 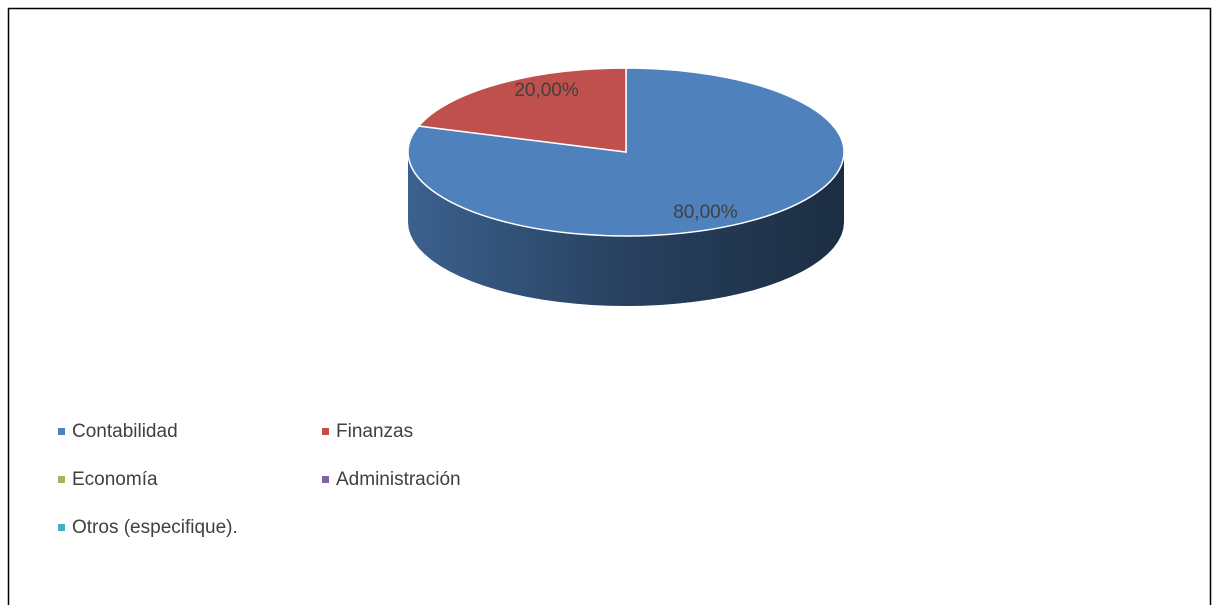 I want to click on legend-label: Contabilidad, so click(x=125, y=431).